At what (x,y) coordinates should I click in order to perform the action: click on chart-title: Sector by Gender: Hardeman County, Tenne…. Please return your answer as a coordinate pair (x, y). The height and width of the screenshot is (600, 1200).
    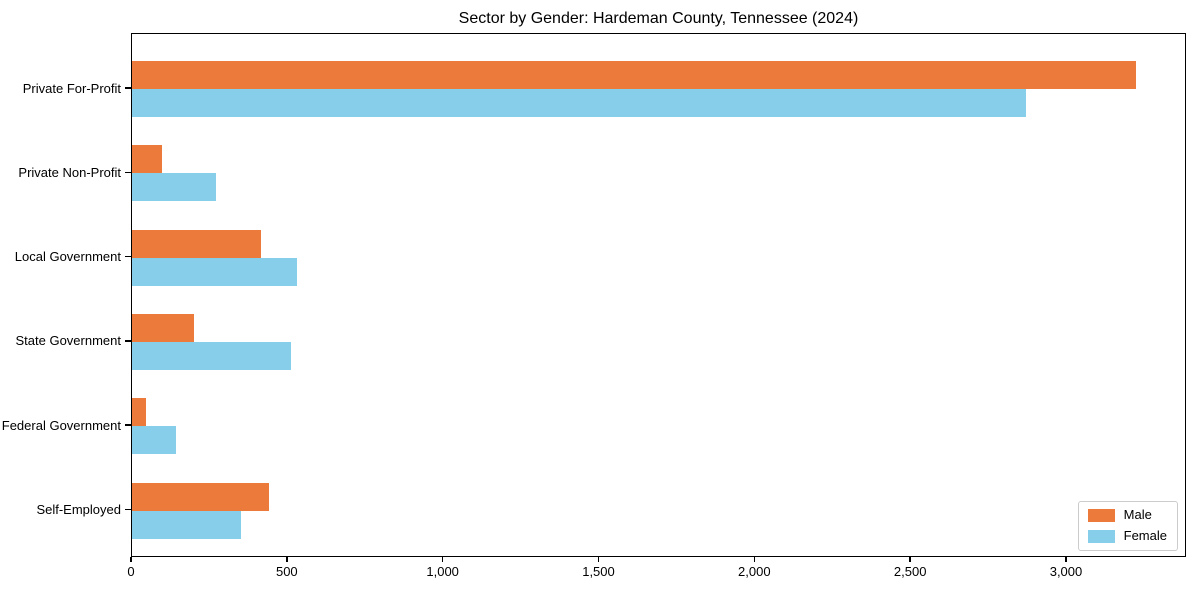
    Looking at the image, I should click on (658, 18).